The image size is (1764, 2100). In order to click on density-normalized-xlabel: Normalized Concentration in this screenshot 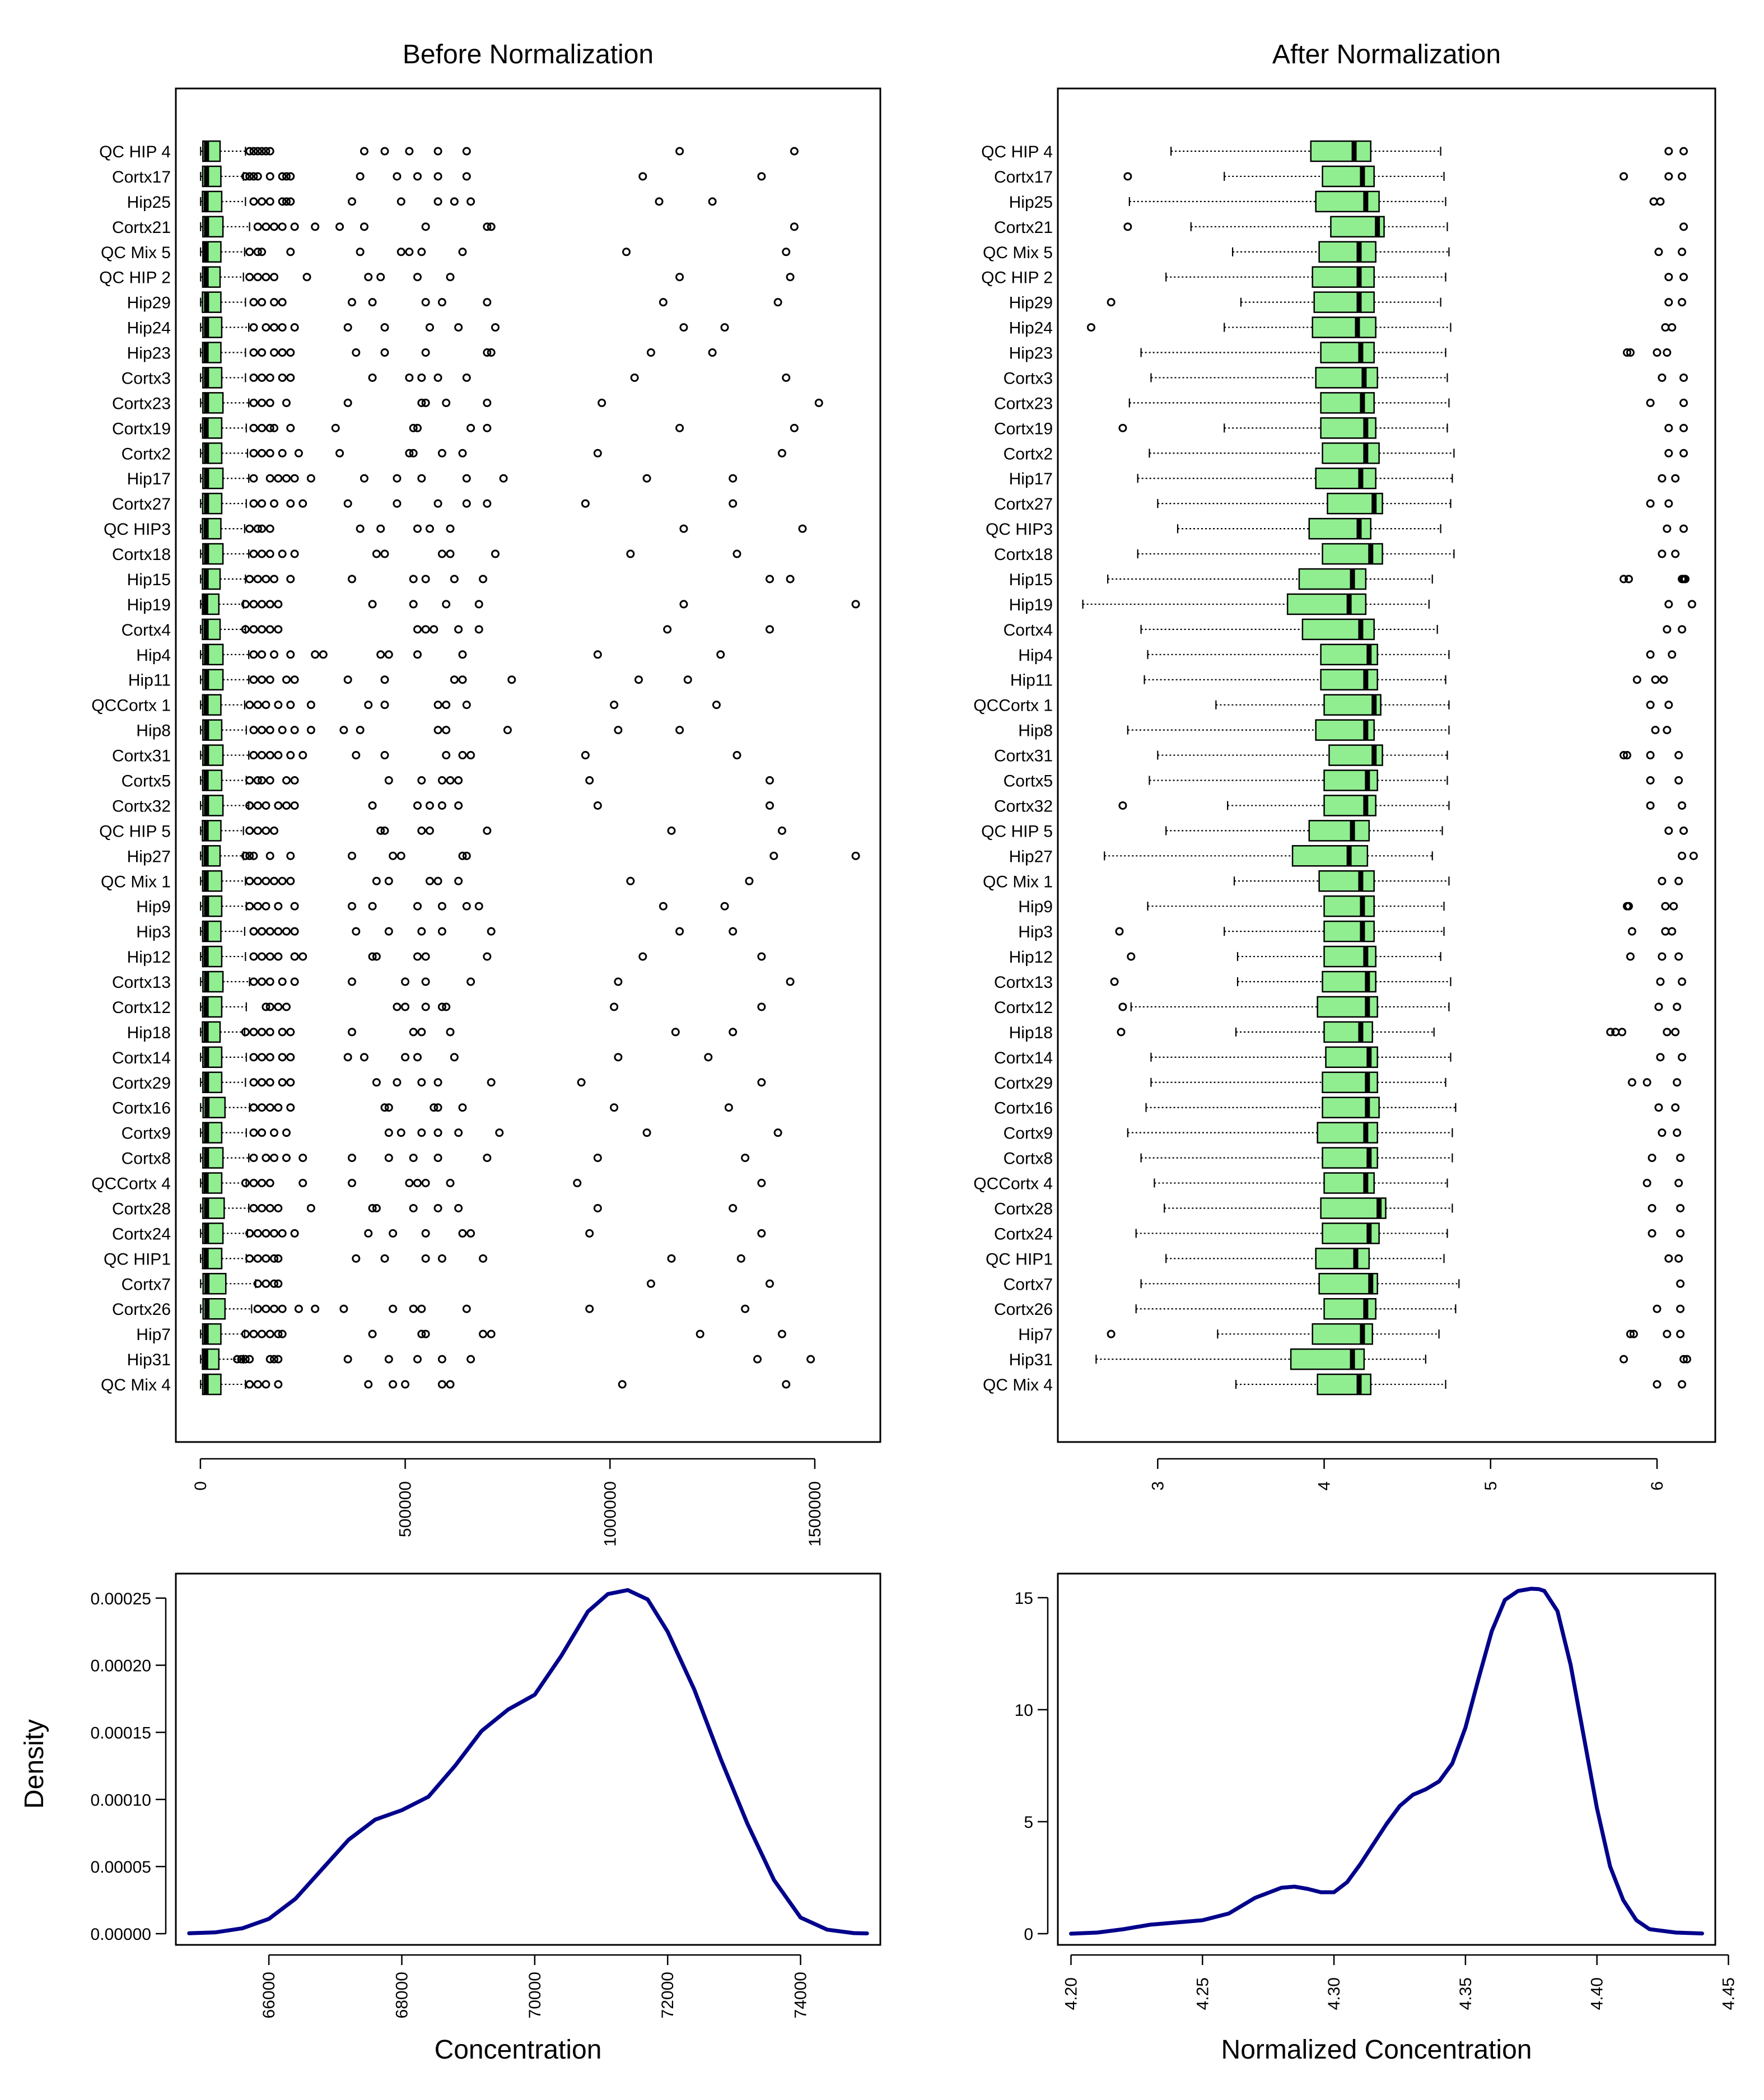, I will do `click(1376, 2050)`.